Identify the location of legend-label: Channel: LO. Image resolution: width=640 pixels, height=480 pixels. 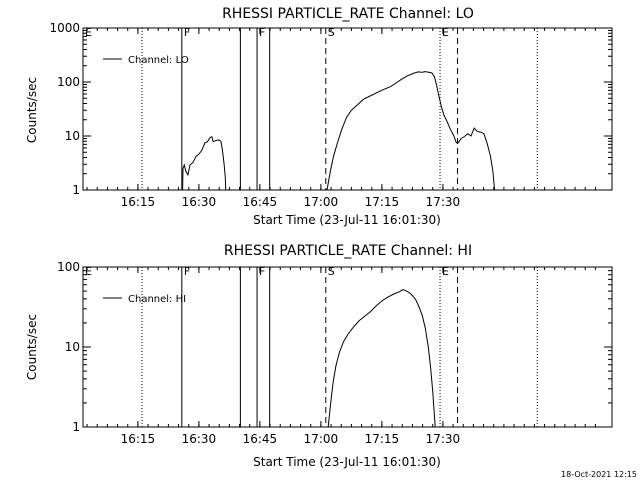
(158, 60).